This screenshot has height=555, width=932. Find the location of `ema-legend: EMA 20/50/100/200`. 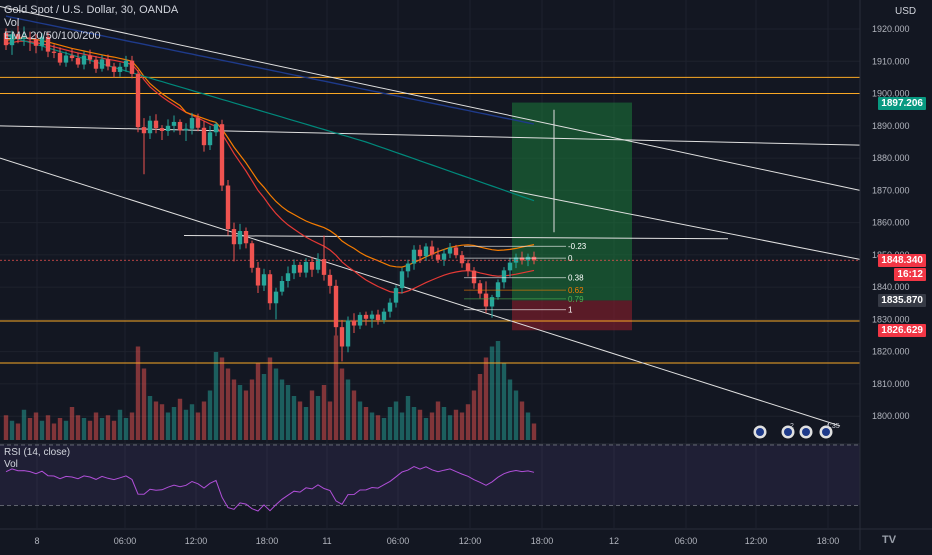

ema-legend: EMA 20/50/100/200 is located at coordinates (52, 36).